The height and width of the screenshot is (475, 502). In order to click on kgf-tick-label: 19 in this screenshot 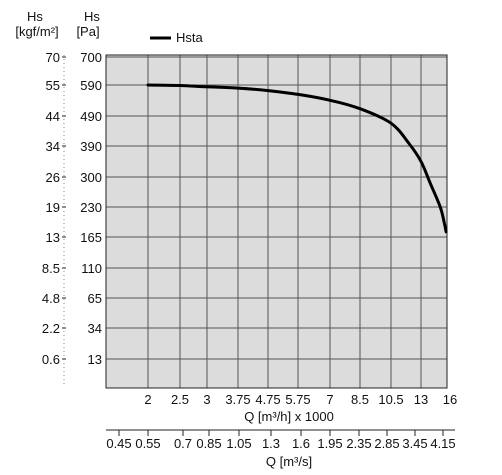, I will do `click(53, 207)`.